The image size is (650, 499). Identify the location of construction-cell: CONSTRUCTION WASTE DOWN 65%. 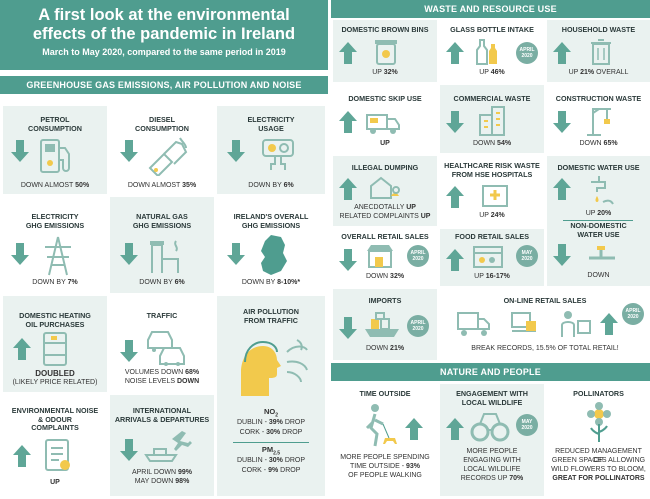
(598, 119).